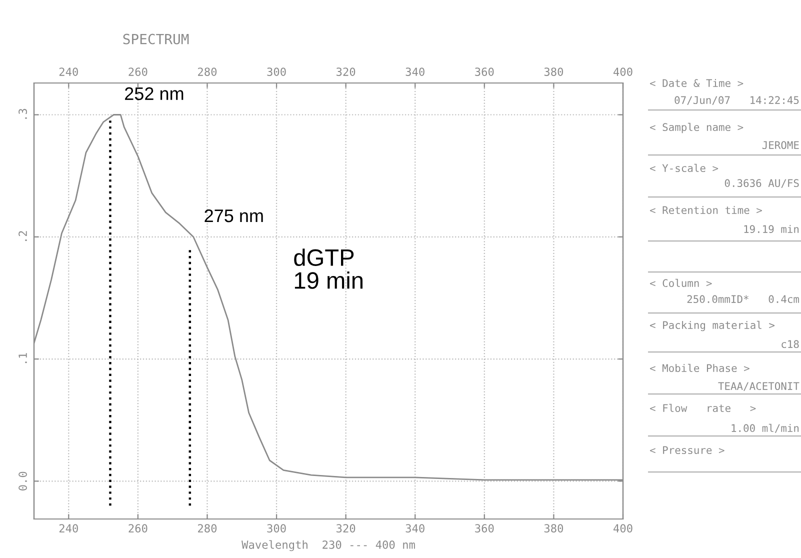 This screenshot has height=558, width=801. Describe the element at coordinates (138, 72) in the screenshot. I see `x2-tick-label: 260` at that location.